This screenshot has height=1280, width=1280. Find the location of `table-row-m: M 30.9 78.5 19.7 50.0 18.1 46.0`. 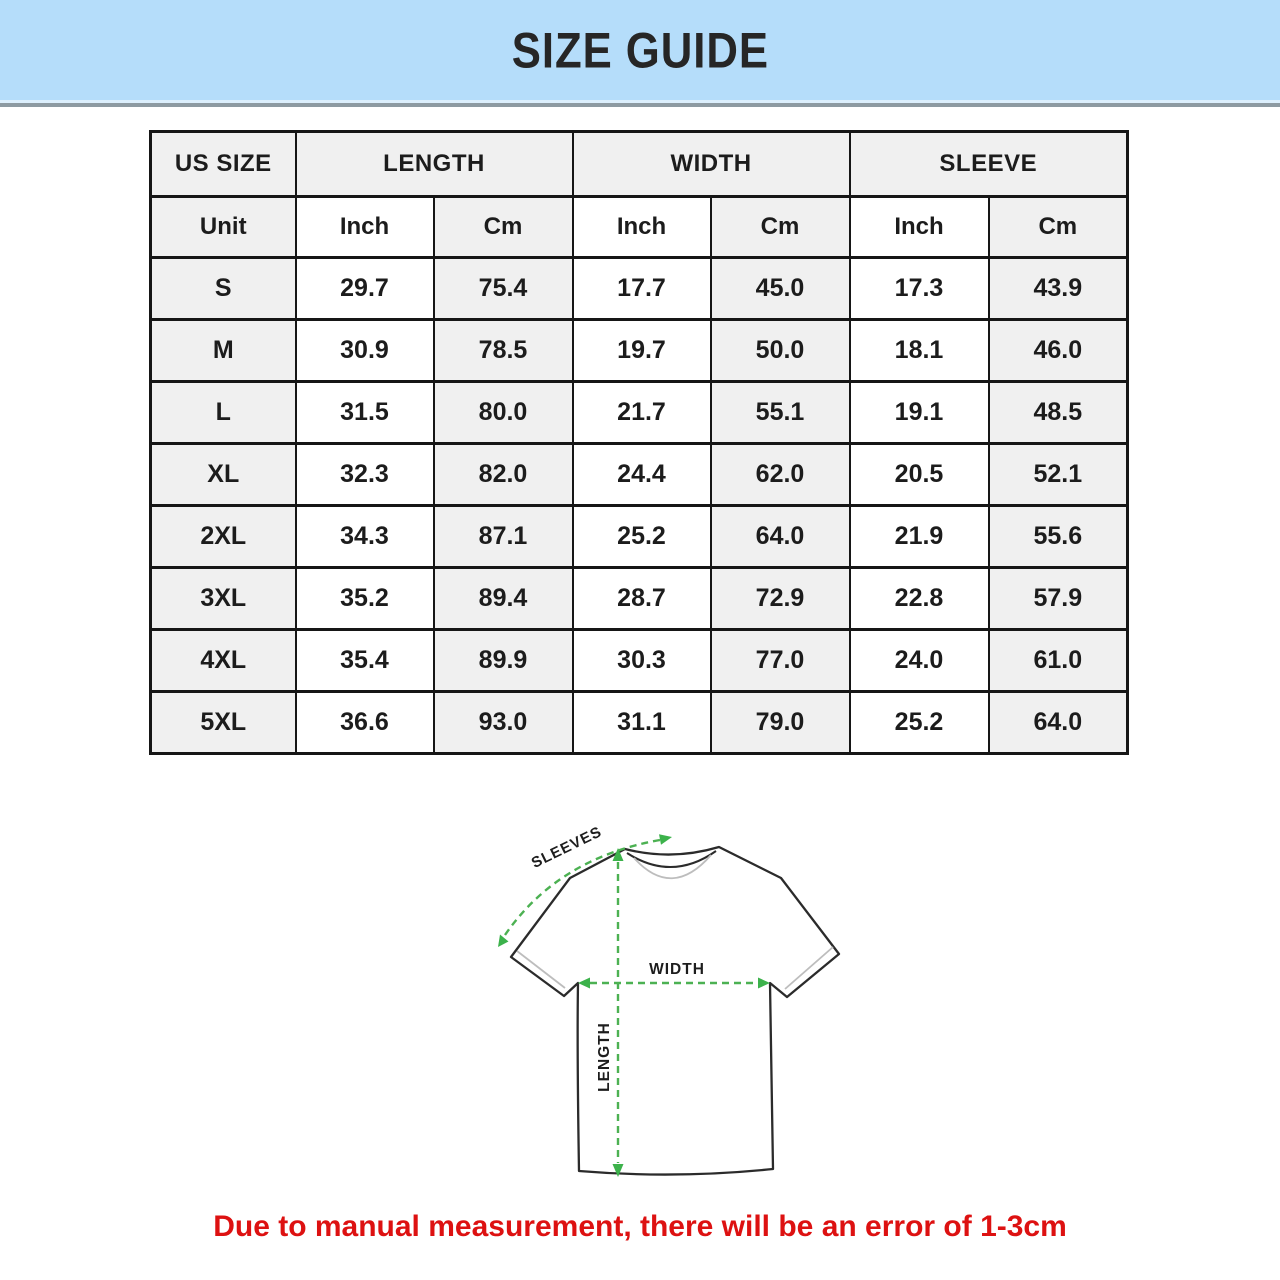

table-row-m: M 30.9 78.5 19.7 50.0 18.1 46.0 is located at coordinates (639, 350).